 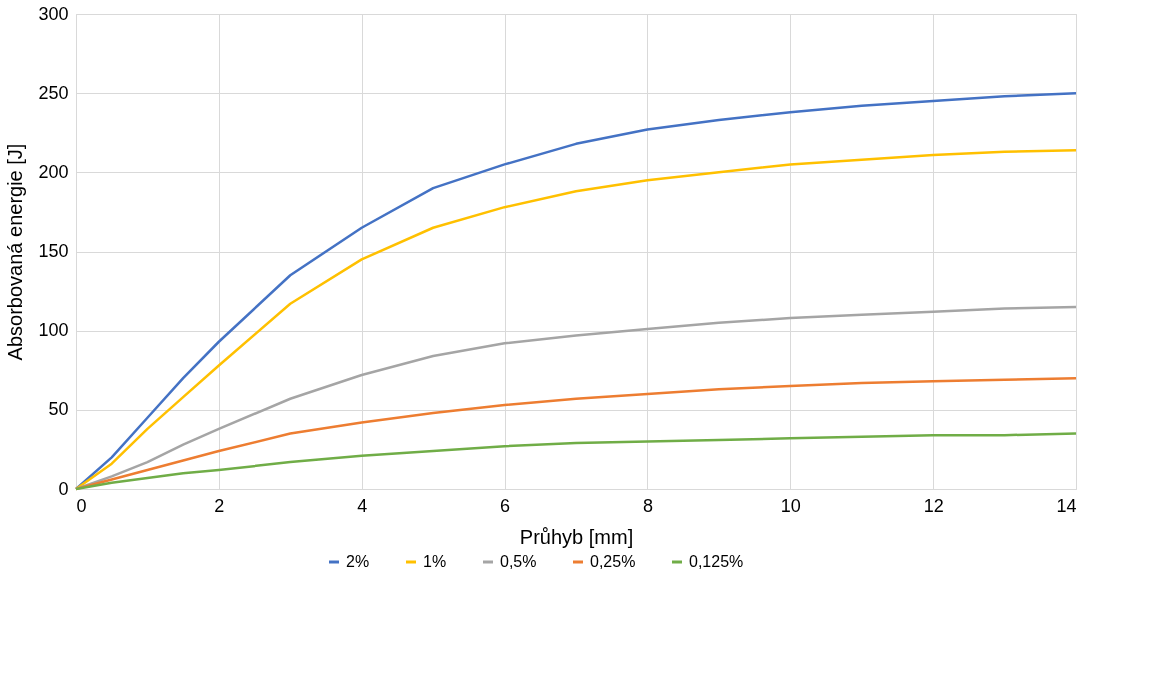 I want to click on legend-label: 0,25%, so click(x=613, y=561).